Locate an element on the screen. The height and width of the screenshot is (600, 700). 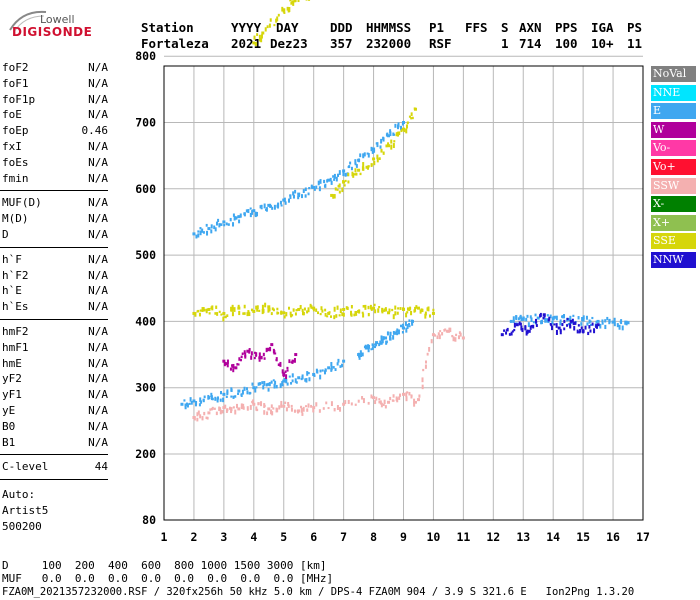
header-label-1: YYYY is located at coordinates (246, 27).